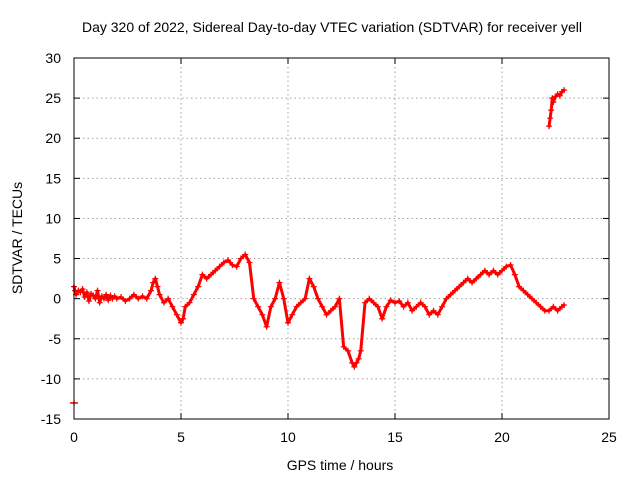  I want to click on y-tick-label: 25, so click(53, 98).